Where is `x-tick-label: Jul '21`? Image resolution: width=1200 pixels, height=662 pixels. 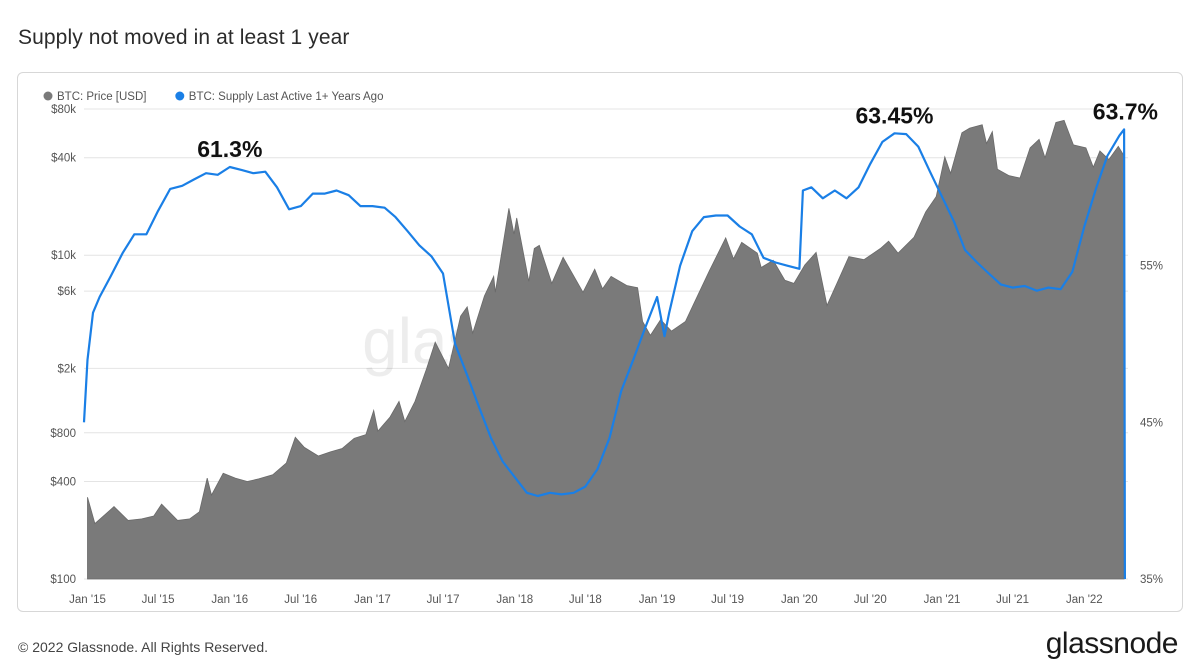 x-tick-label: Jul '21 is located at coordinates (1012, 600).